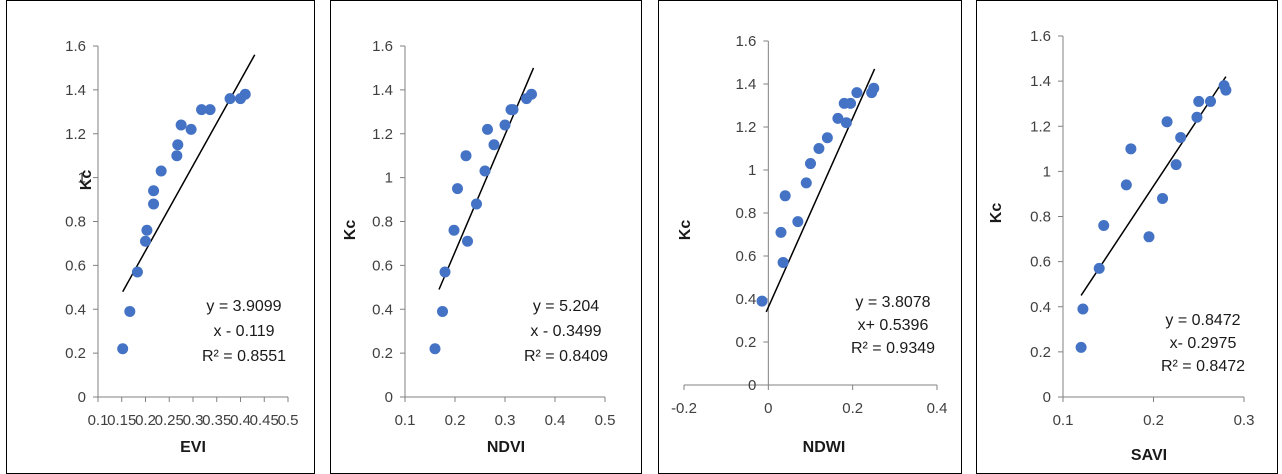  What do you see at coordinates (75, 134) in the screenshot?
I see `y-tick-label: 1.2` at bounding box center [75, 134].